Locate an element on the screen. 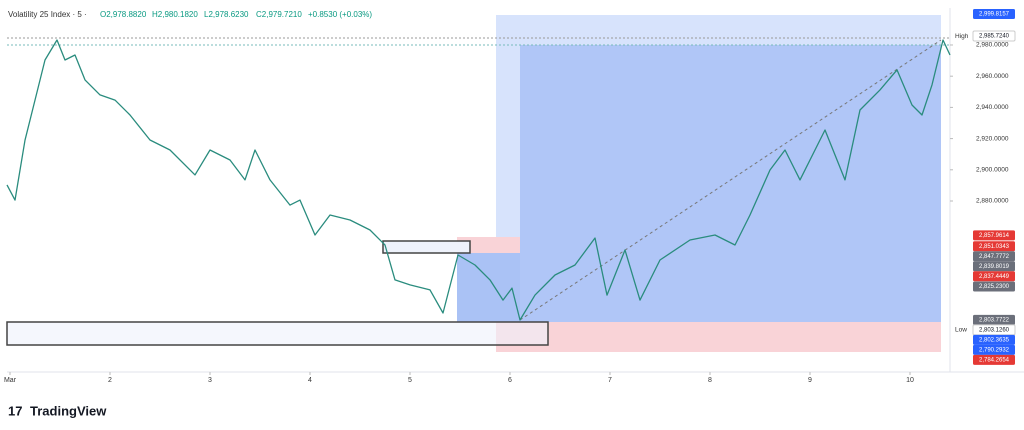 This screenshot has width=1024, height=430. x-tick-label: 7 is located at coordinates (610, 380).